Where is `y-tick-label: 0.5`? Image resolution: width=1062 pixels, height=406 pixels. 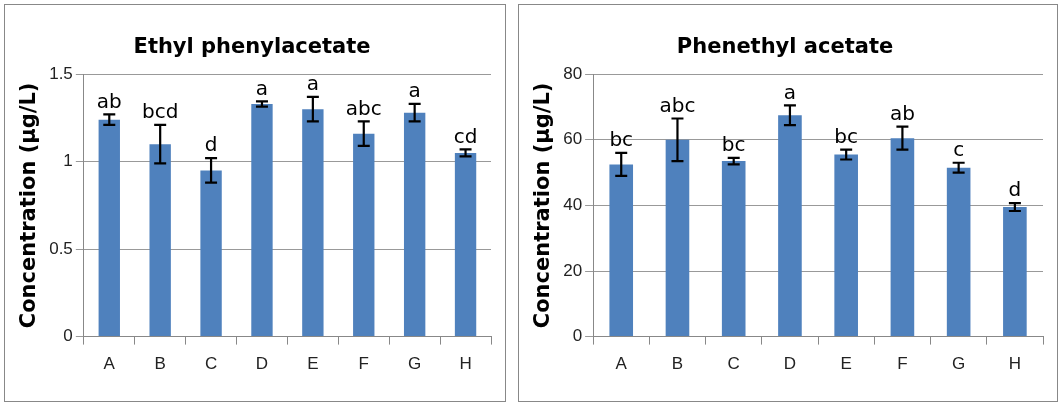 y-tick-label: 0.5 is located at coordinates (61, 248).